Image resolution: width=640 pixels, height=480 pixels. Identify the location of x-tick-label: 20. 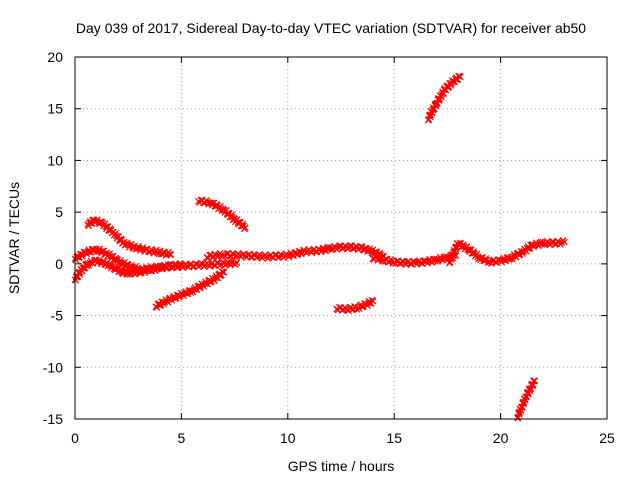
(501, 438).